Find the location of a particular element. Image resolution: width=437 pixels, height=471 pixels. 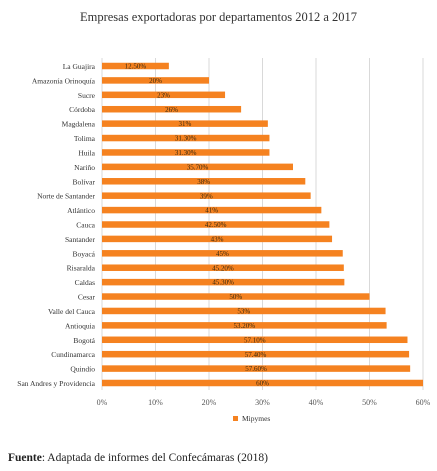

bar-value-label: 26% is located at coordinates (171, 110).